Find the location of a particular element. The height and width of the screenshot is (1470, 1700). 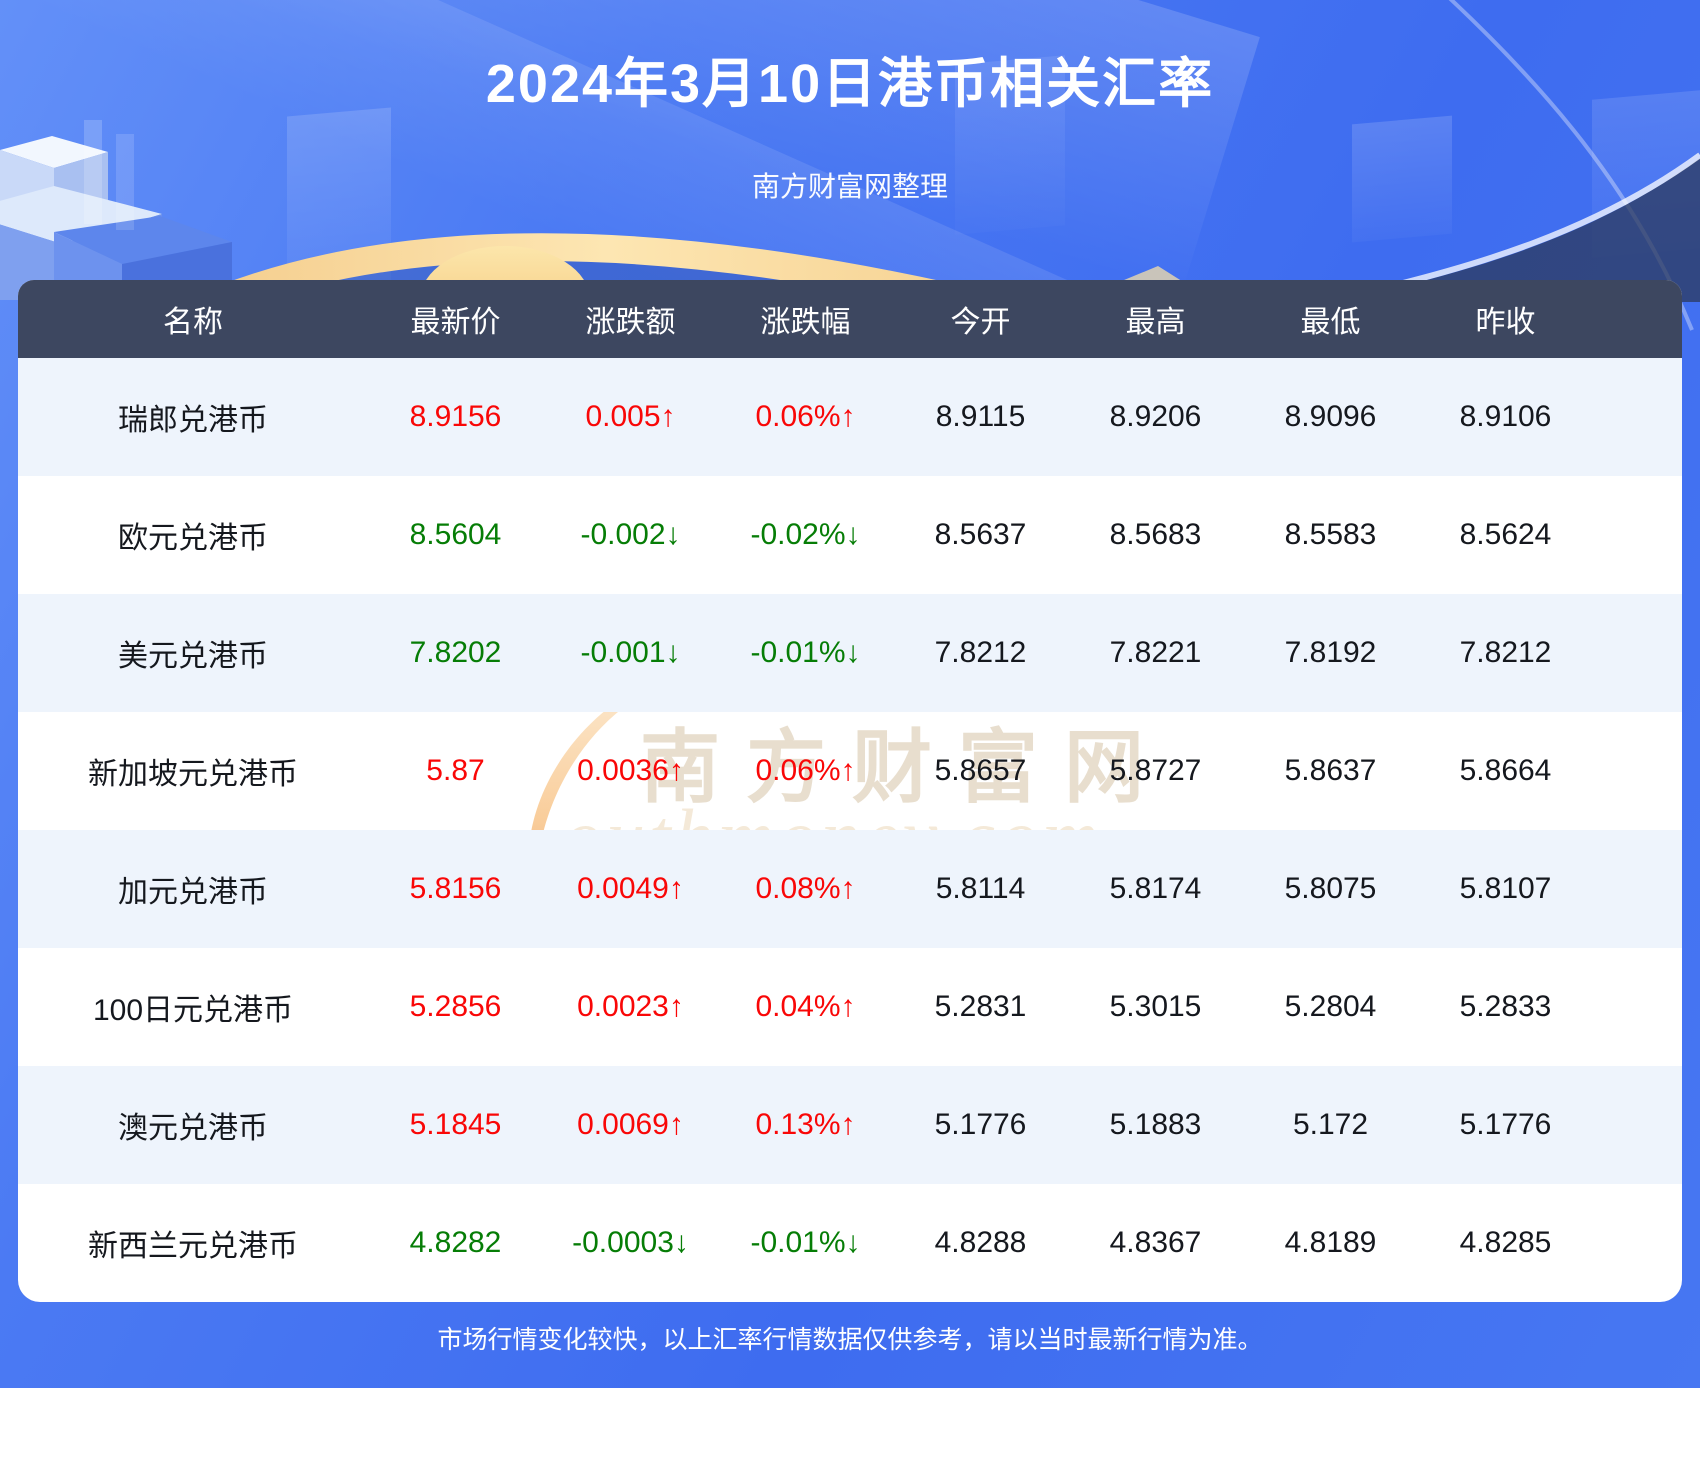

cell-open: 8.9115 is located at coordinates (980, 416).